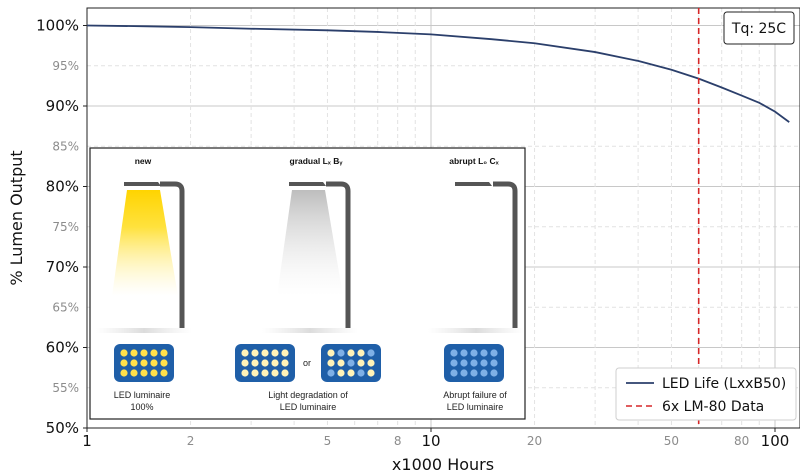  I want to click on svg-text: Tq: 25C, so click(758, 29).